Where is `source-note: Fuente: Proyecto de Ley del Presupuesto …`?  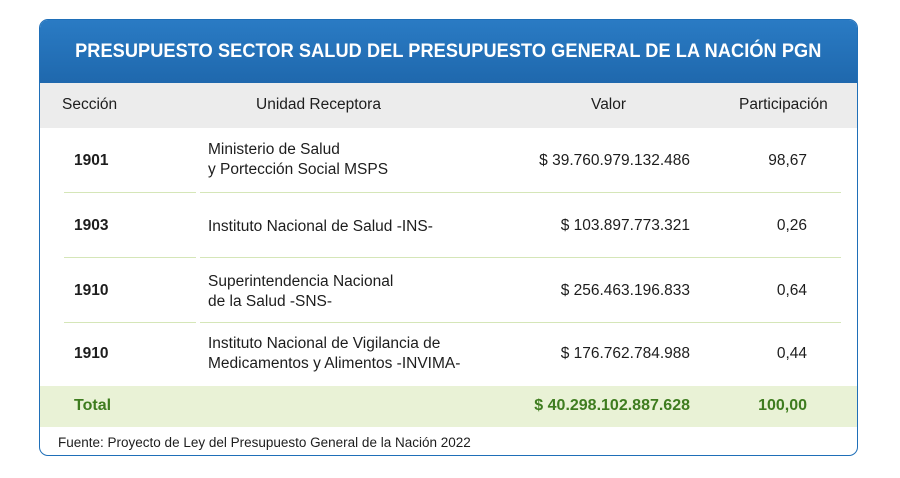 source-note: Fuente: Proyecto de Ley del Presupuesto … is located at coordinates (264, 442).